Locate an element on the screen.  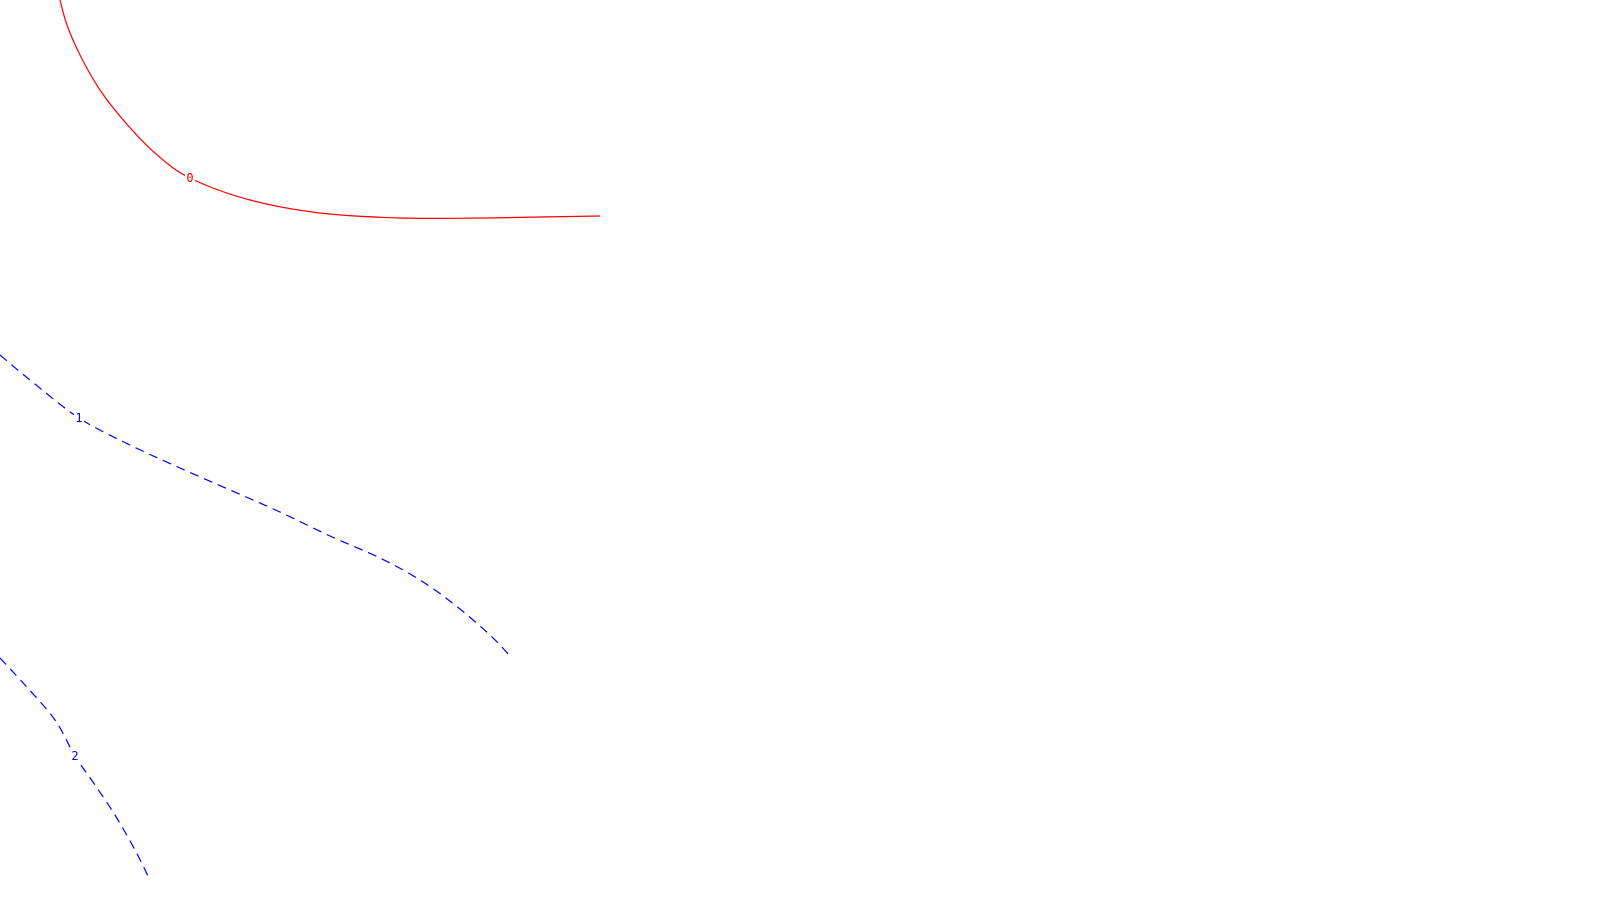
contour-label-0: 0 is located at coordinates (189, 178).